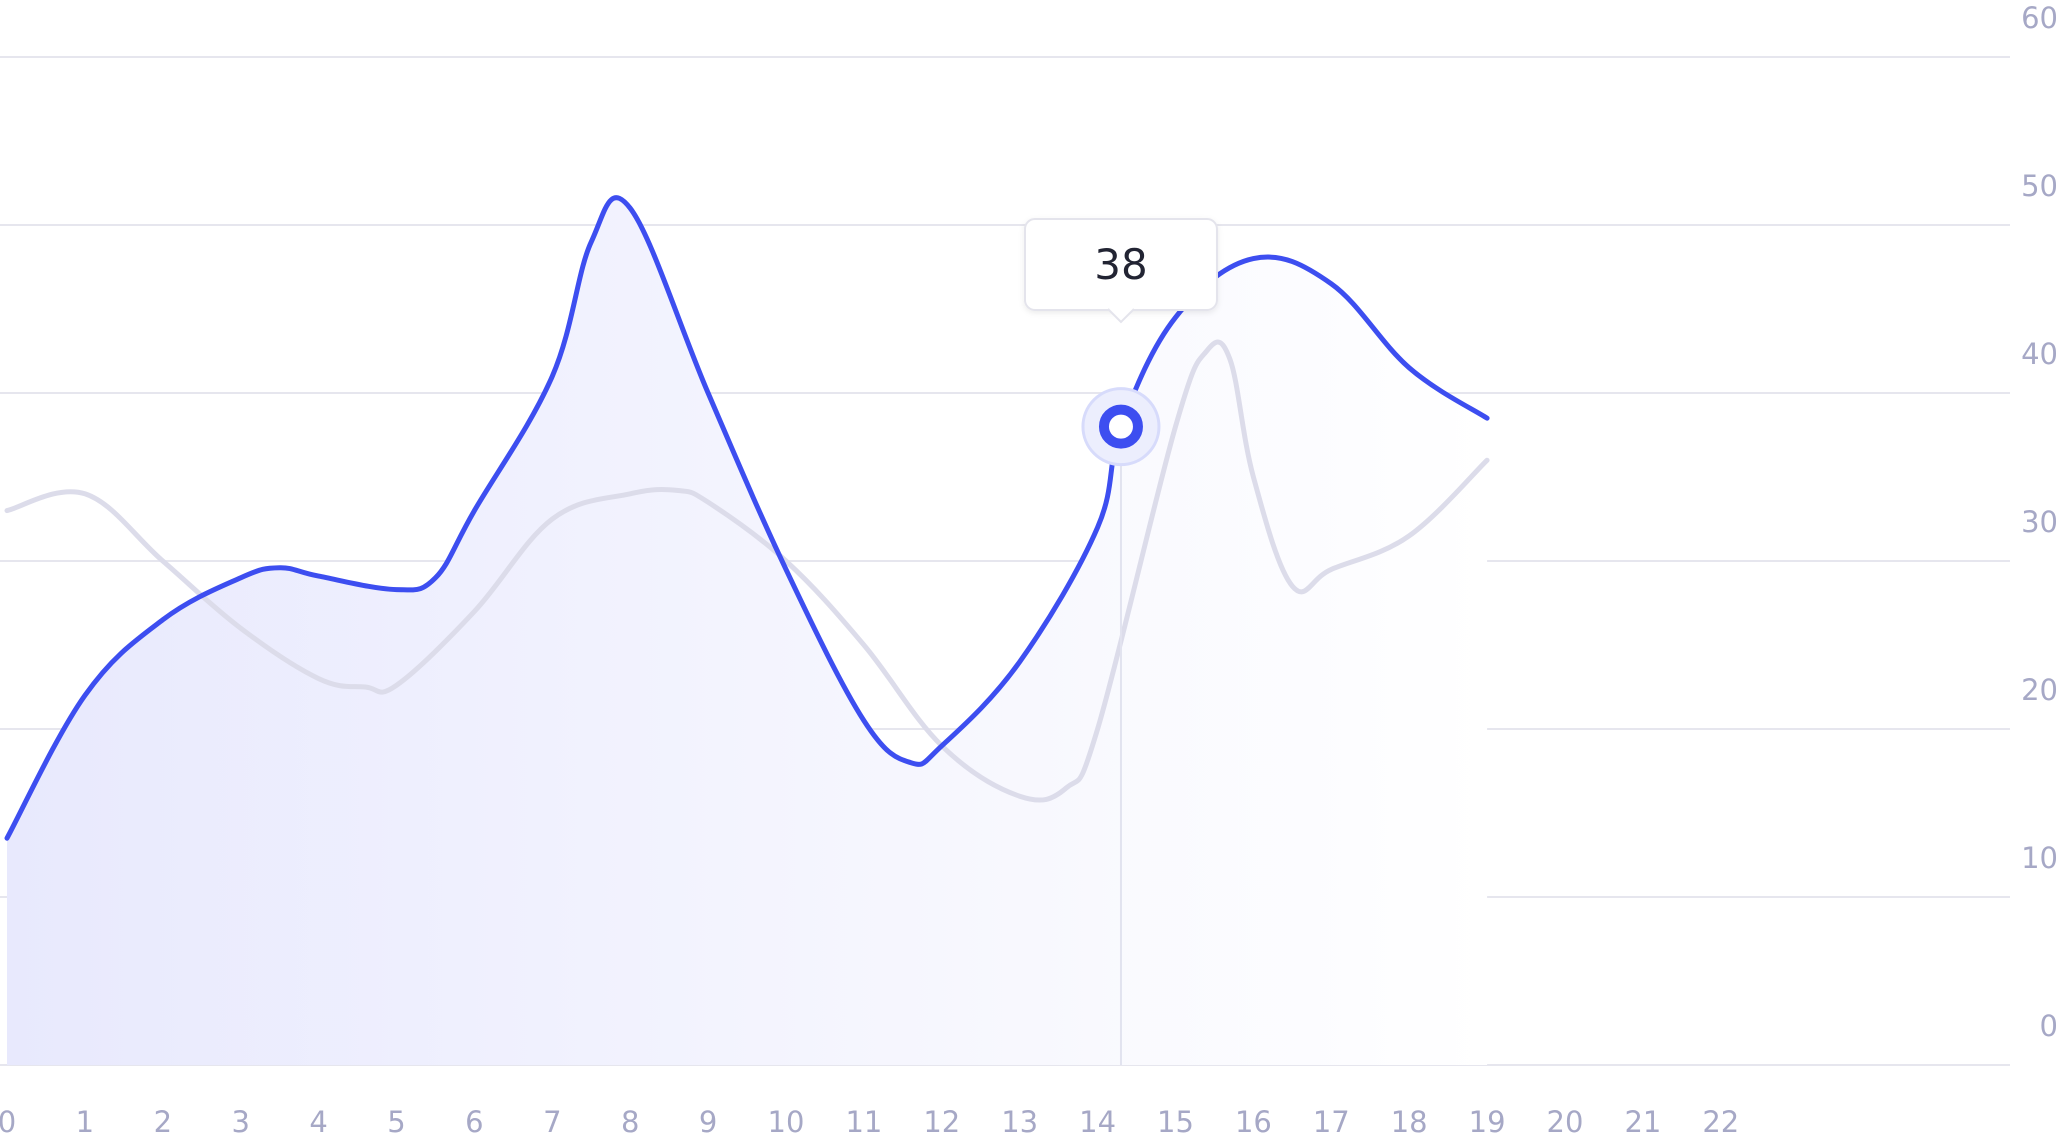 The width and height of the screenshot is (2058, 1140). I want to click on y-axis: 0 10 20 30 40 50 60, so click(2039, 522).